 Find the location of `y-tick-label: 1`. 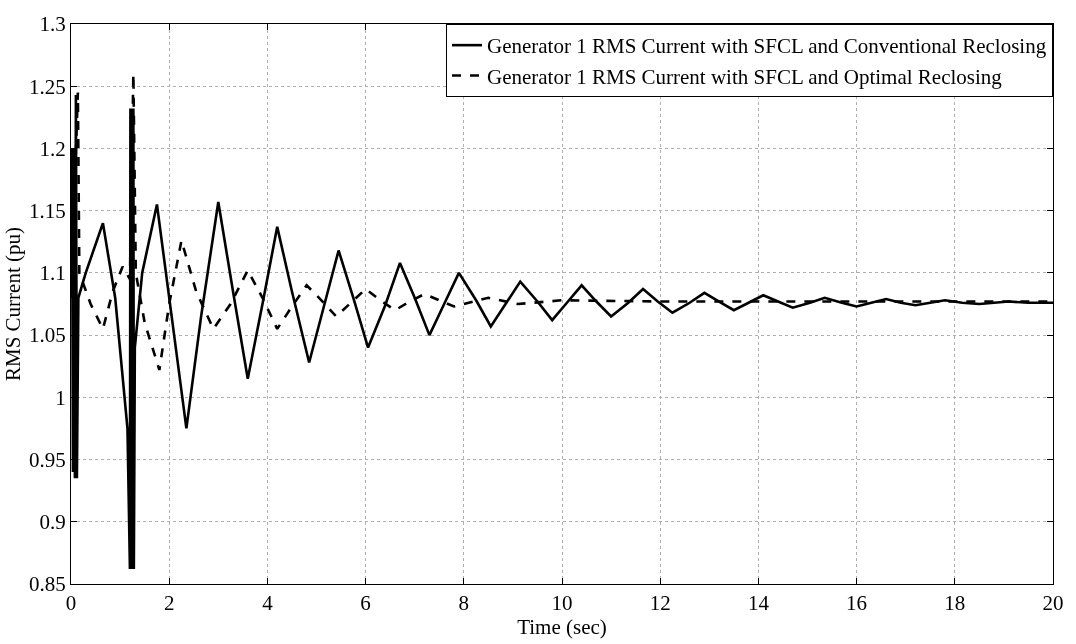

y-tick-label: 1 is located at coordinates (60, 397).